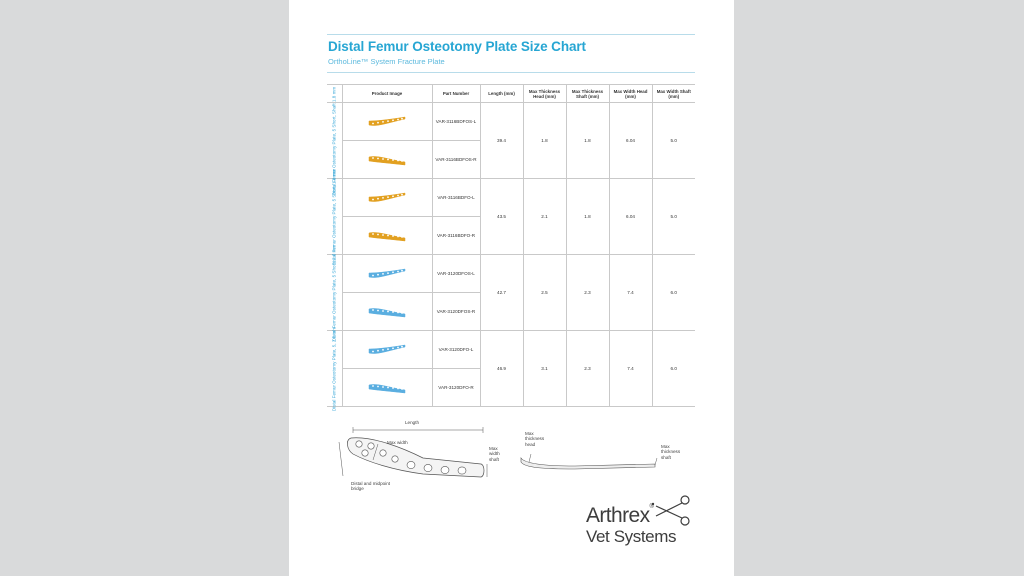 The width and height of the screenshot is (1024, 576). I want to click on profile-outline, so click(588, 463).